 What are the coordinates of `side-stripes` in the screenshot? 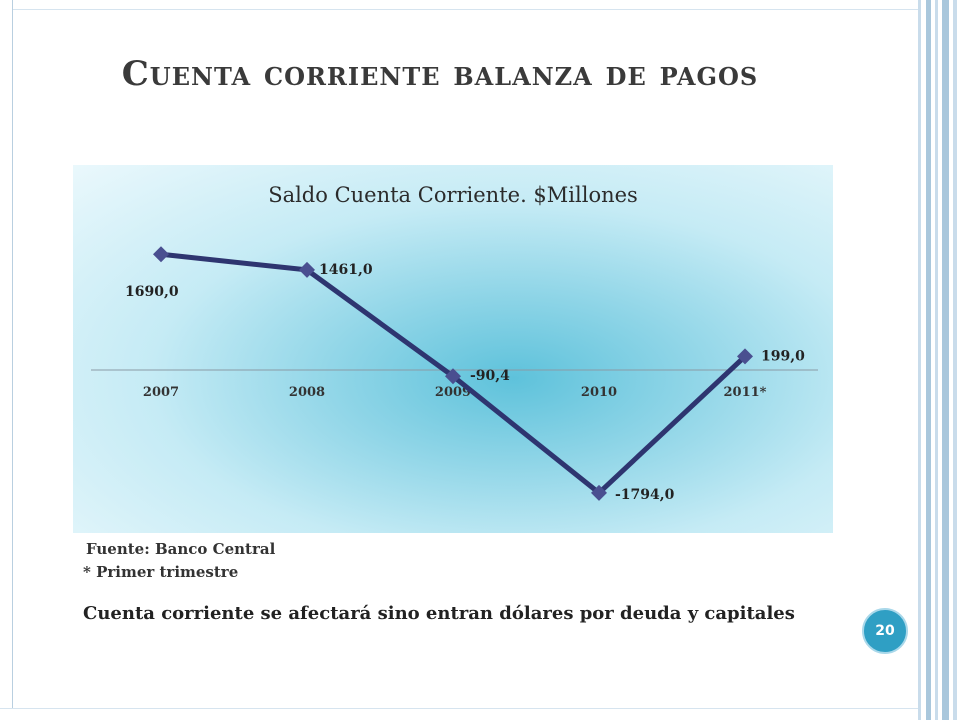 It's located at (937, 360).